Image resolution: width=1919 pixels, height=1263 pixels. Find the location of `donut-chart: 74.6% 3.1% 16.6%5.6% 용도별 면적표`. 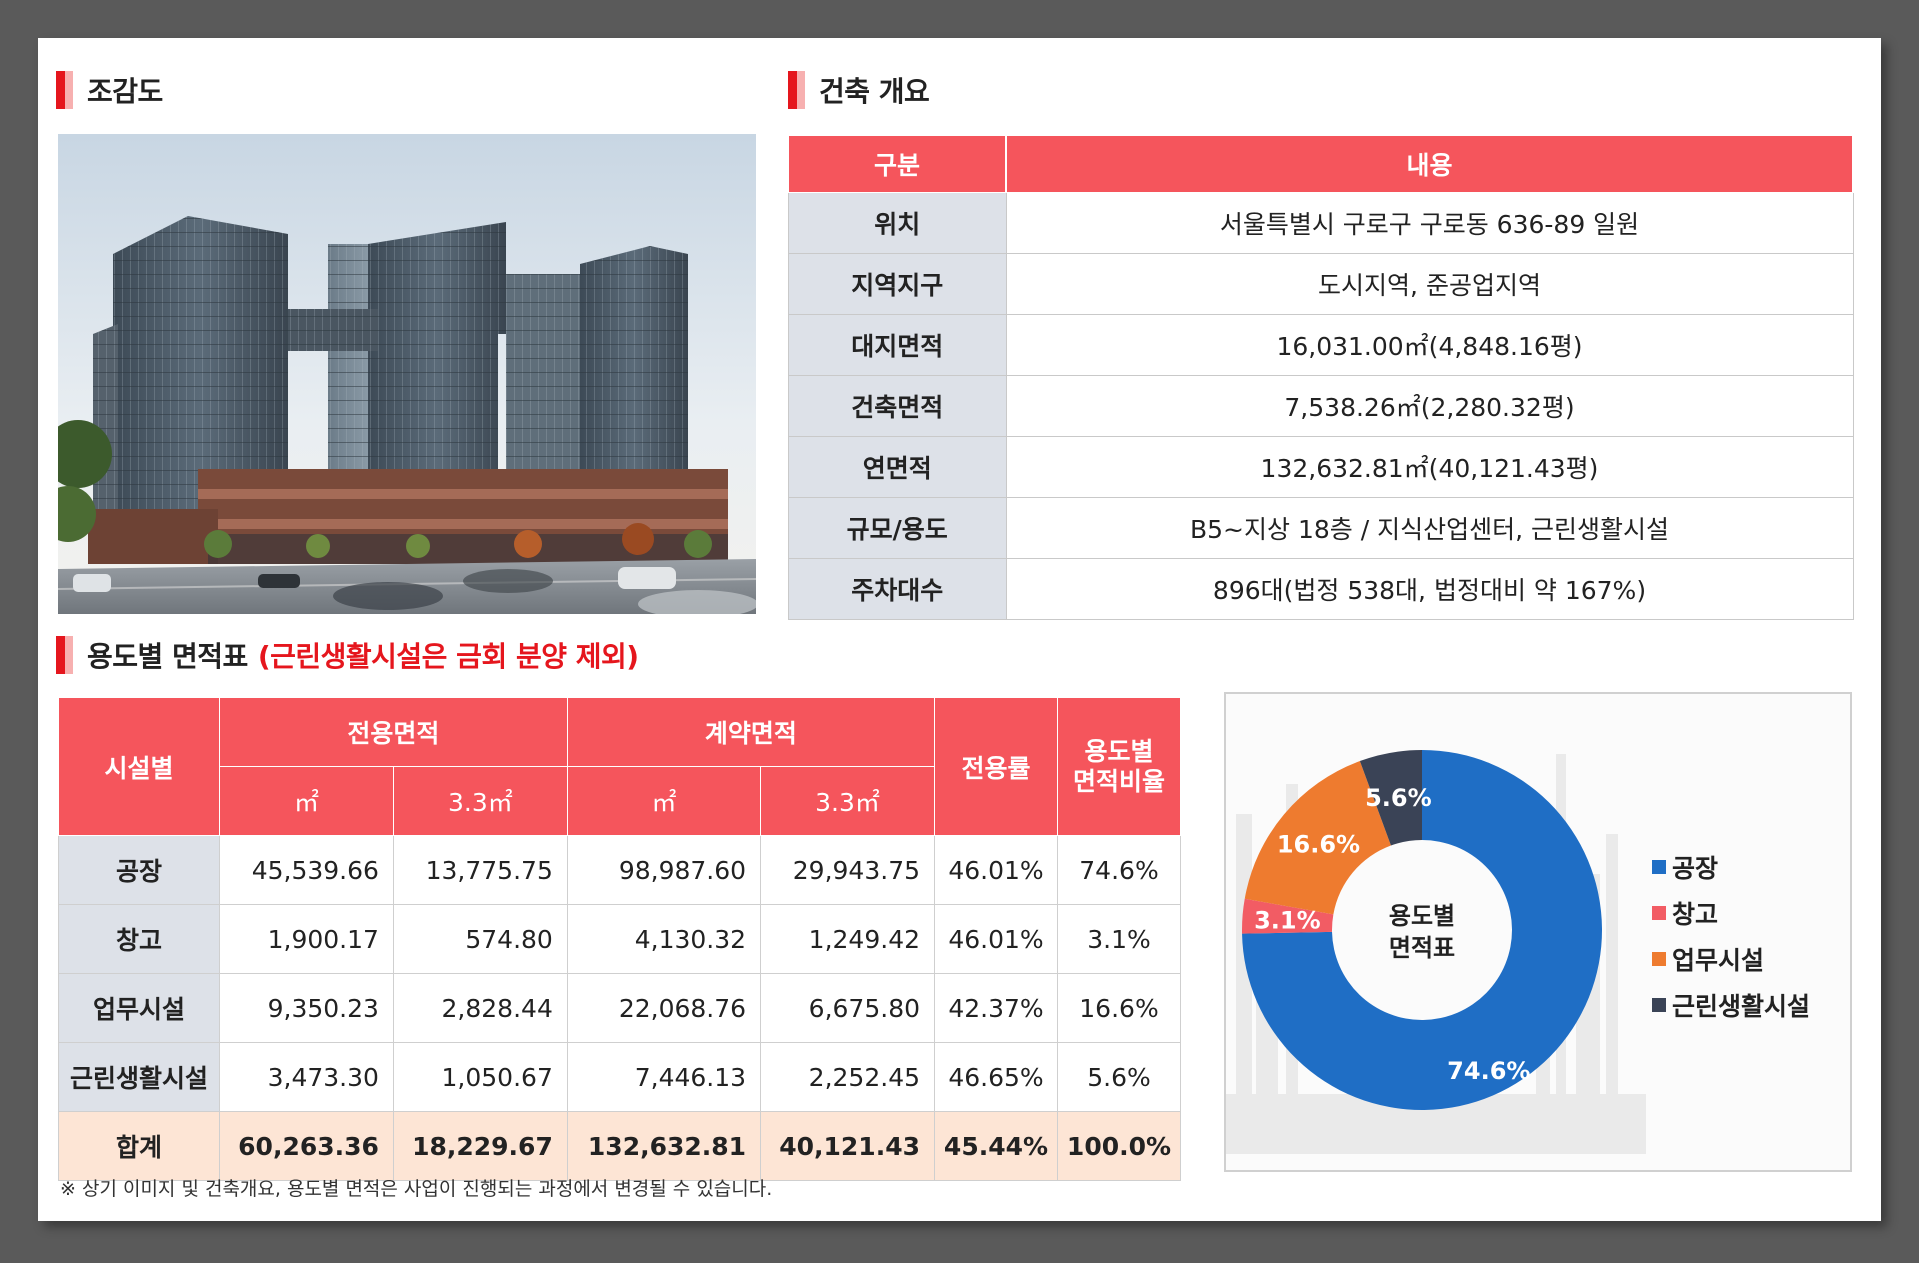

donut-chart: 74.6% 3.1% 16.6%5.6% 용도별 면적표 is located at coordinates (1436, 952).